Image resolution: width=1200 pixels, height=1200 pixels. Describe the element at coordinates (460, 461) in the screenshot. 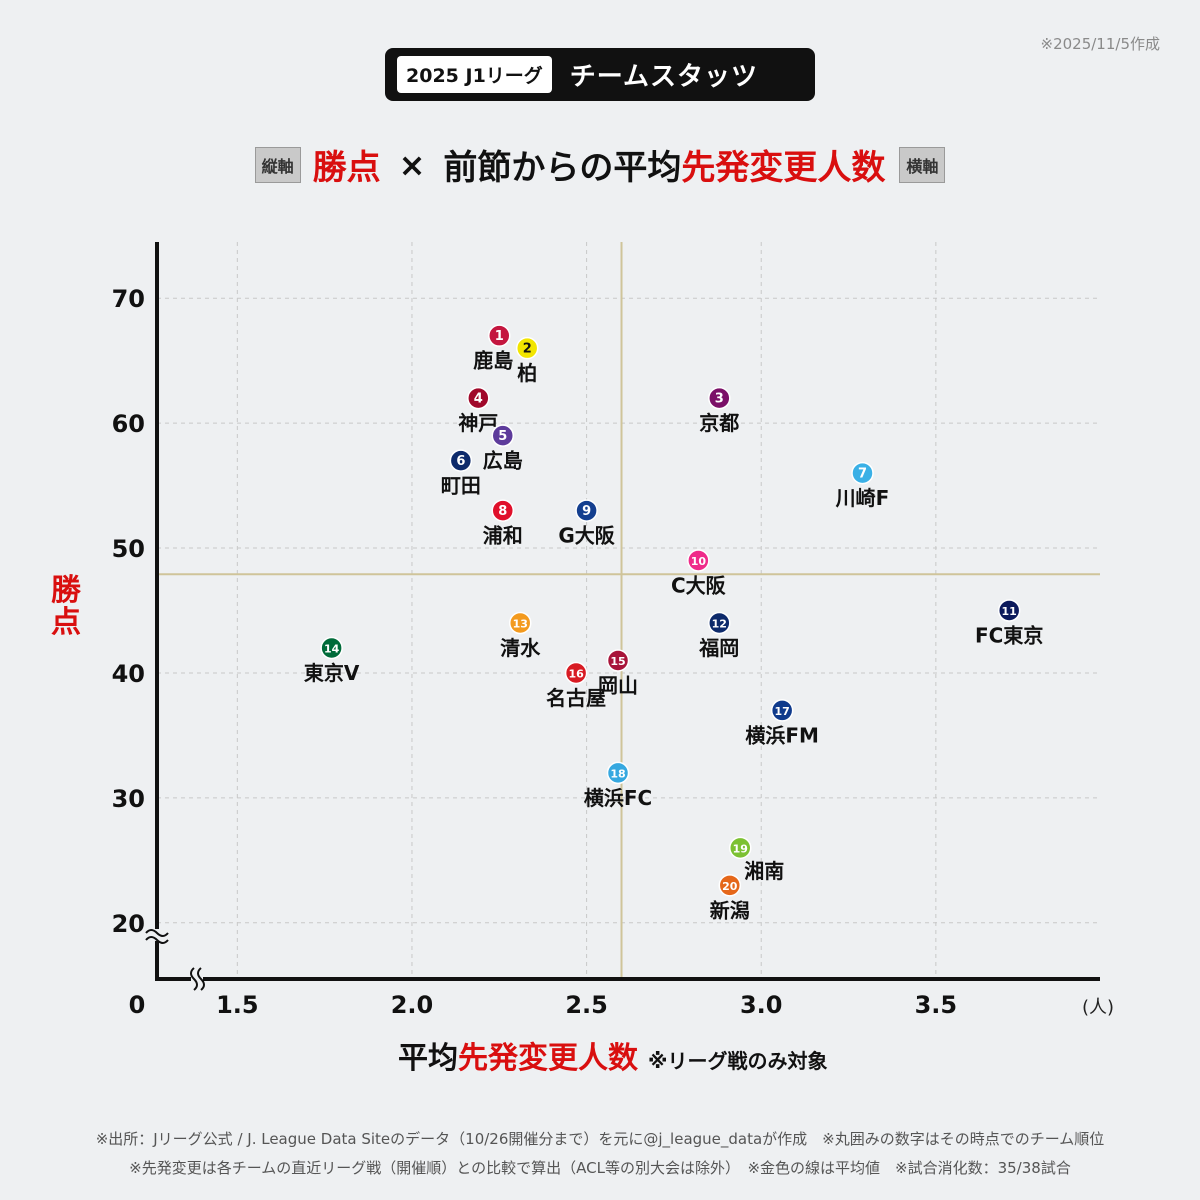

I see `rank-number: 6` at that location.